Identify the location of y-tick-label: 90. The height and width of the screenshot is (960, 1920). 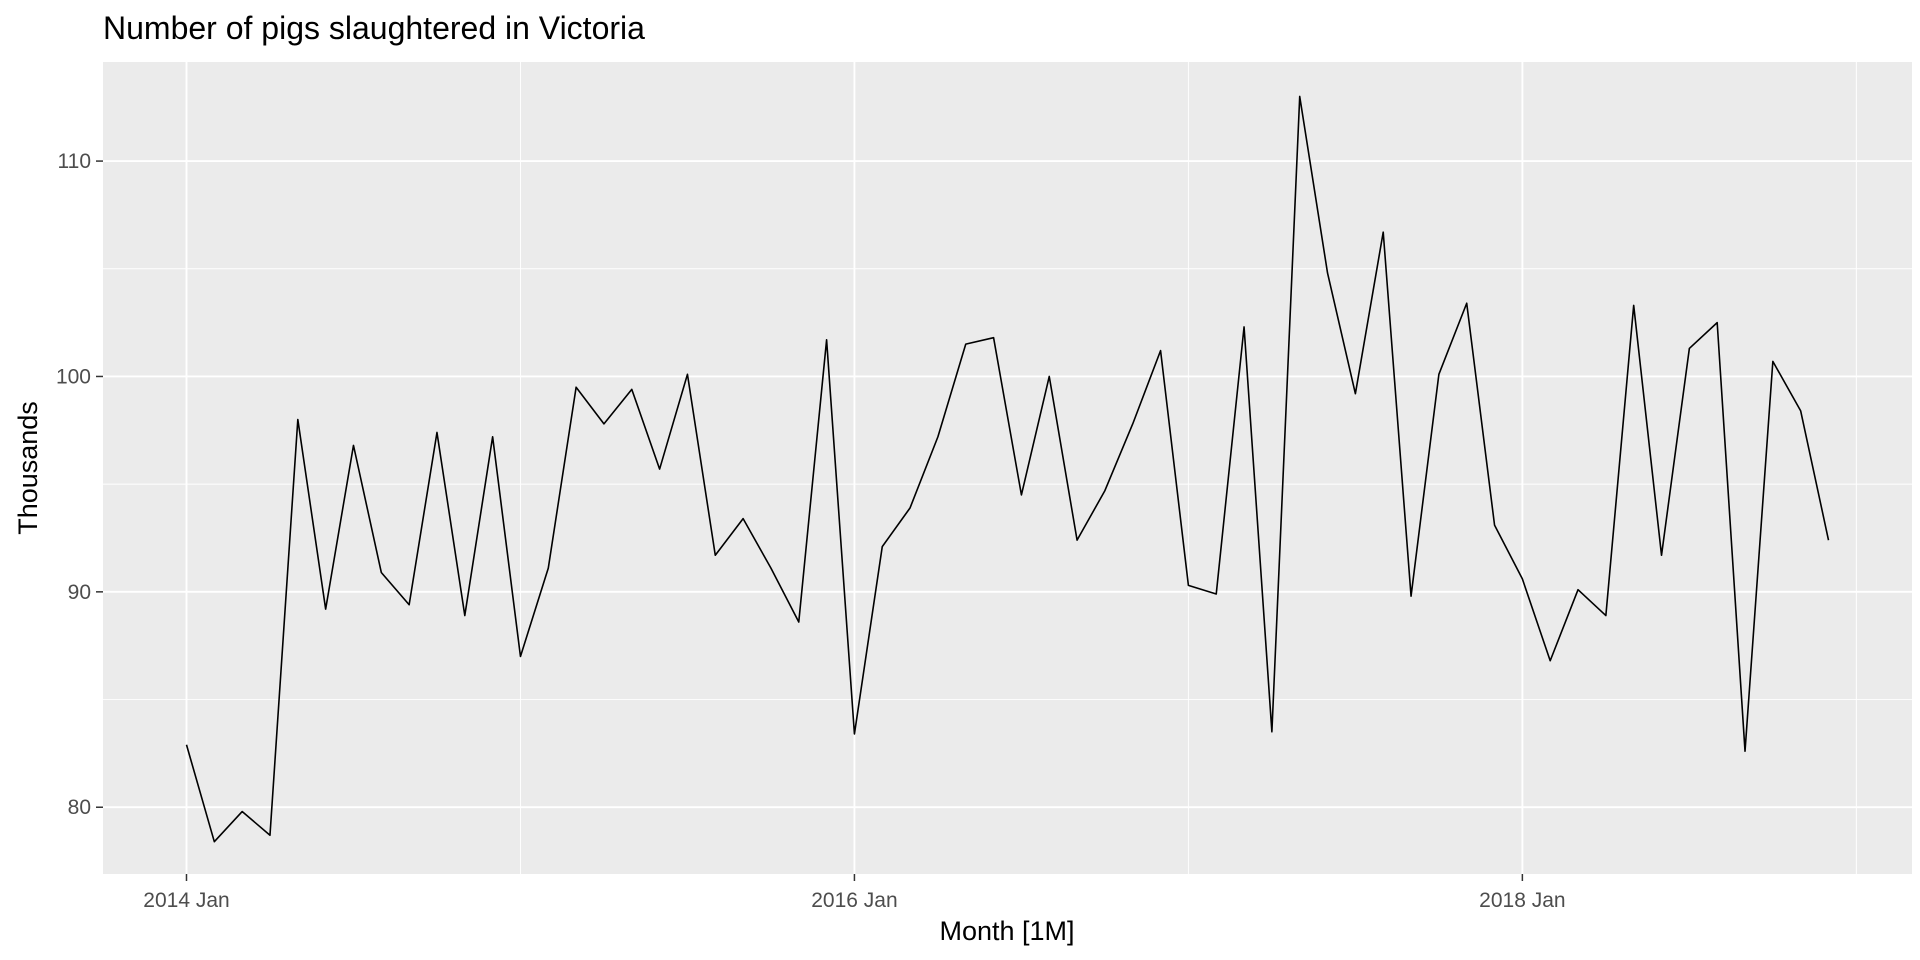
(79, 592).